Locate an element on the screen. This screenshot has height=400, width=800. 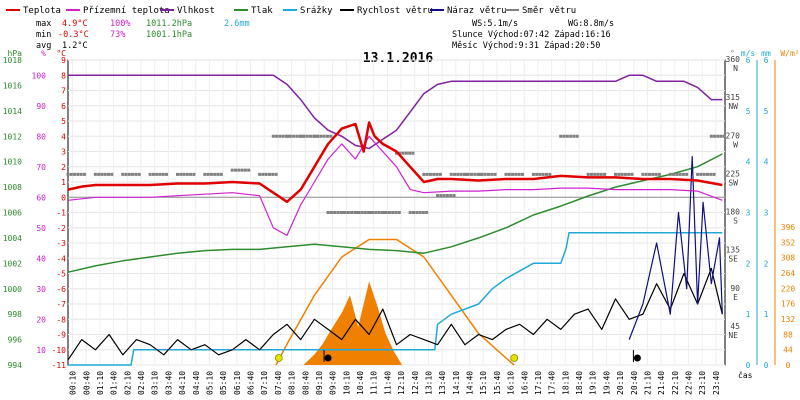
moonrise-marker is located at coordinates (328, 358).